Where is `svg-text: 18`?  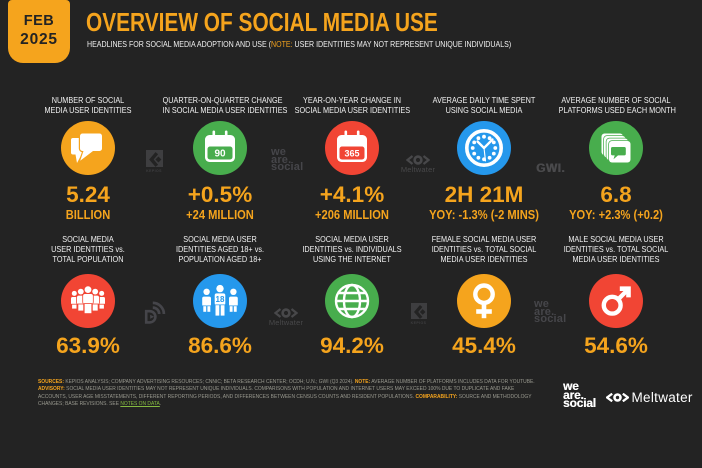 svg-text: 18 is located at coordinates (220, 299).